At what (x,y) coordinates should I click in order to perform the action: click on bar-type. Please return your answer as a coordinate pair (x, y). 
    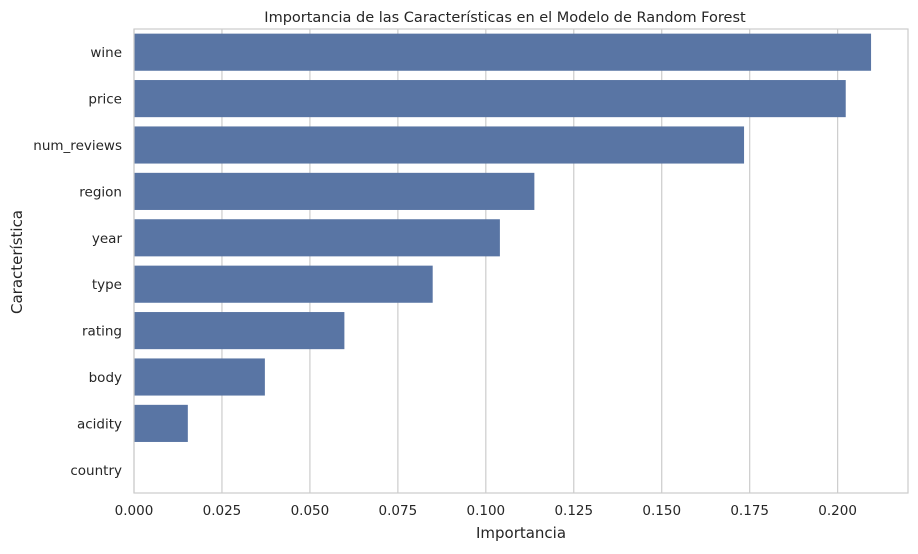
    Looking at the image, I should click on (283, 284).